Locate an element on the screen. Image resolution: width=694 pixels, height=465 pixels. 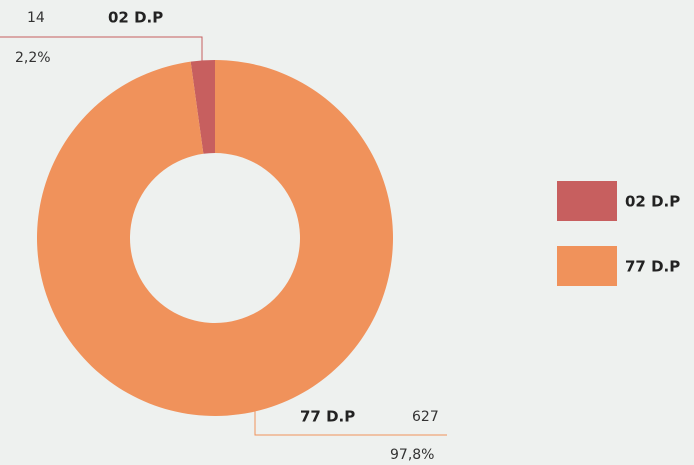
category-label: 02 D.P is located at coordinates (135, 18).